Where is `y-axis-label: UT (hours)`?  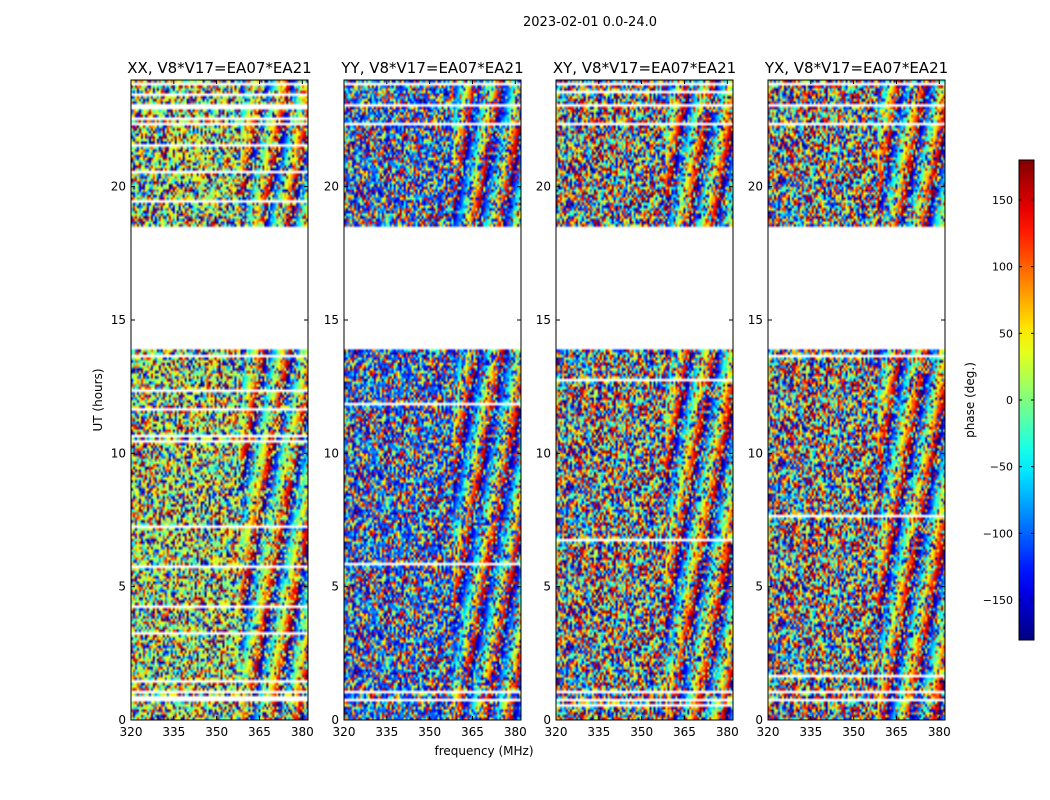 y-axis-label: UT (hours) is located at coordinates (98, 399).